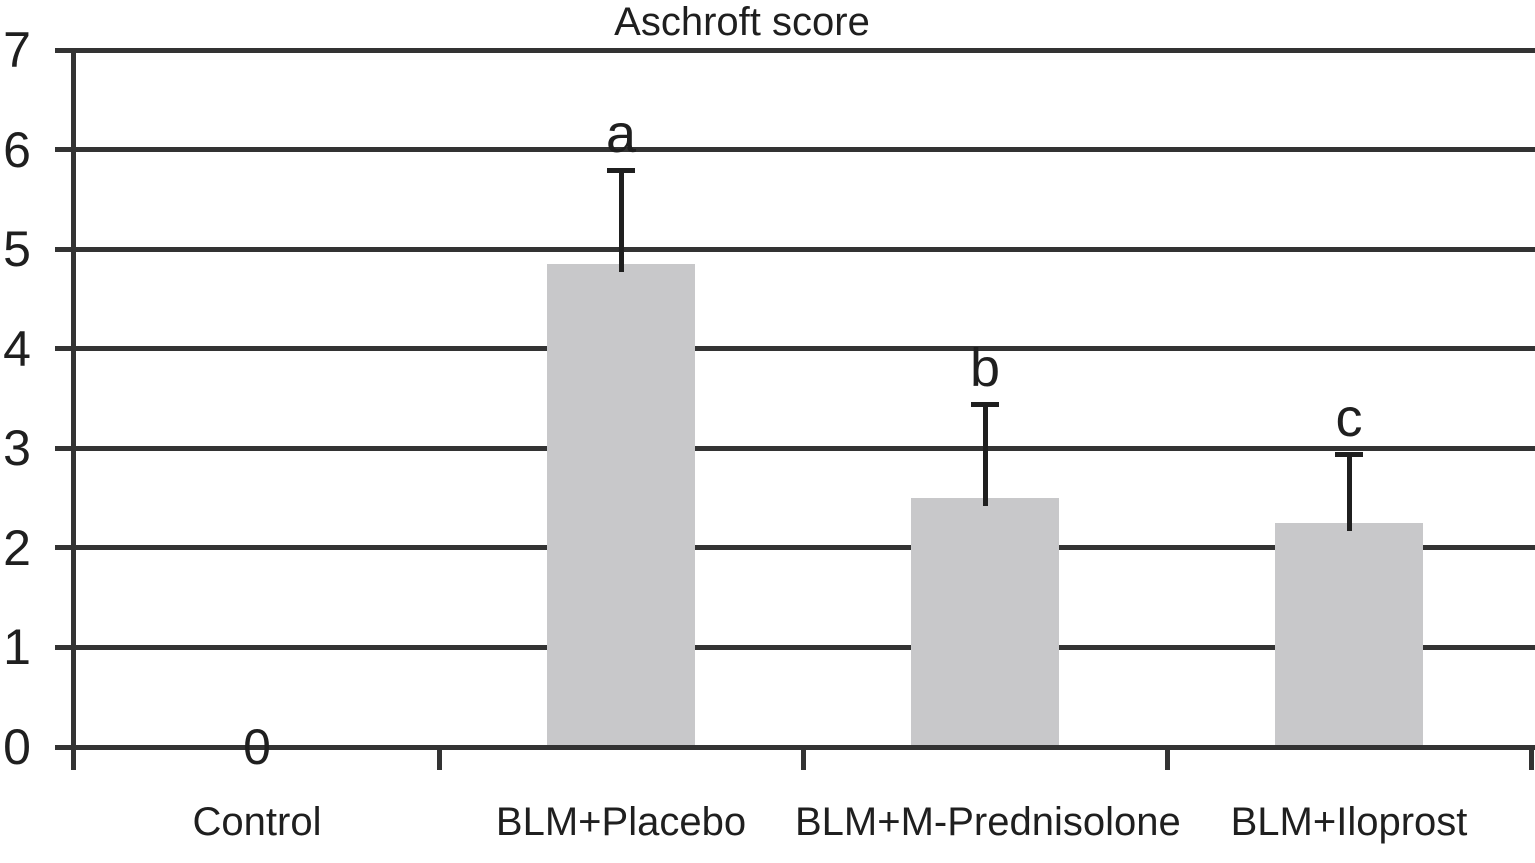 The width and height of the screenshot is (1535, 863). What do you see at coordinates (17, 647) in the screenshot?
I see `y-tick-label-1: 1` at bounding box center [17, 647].